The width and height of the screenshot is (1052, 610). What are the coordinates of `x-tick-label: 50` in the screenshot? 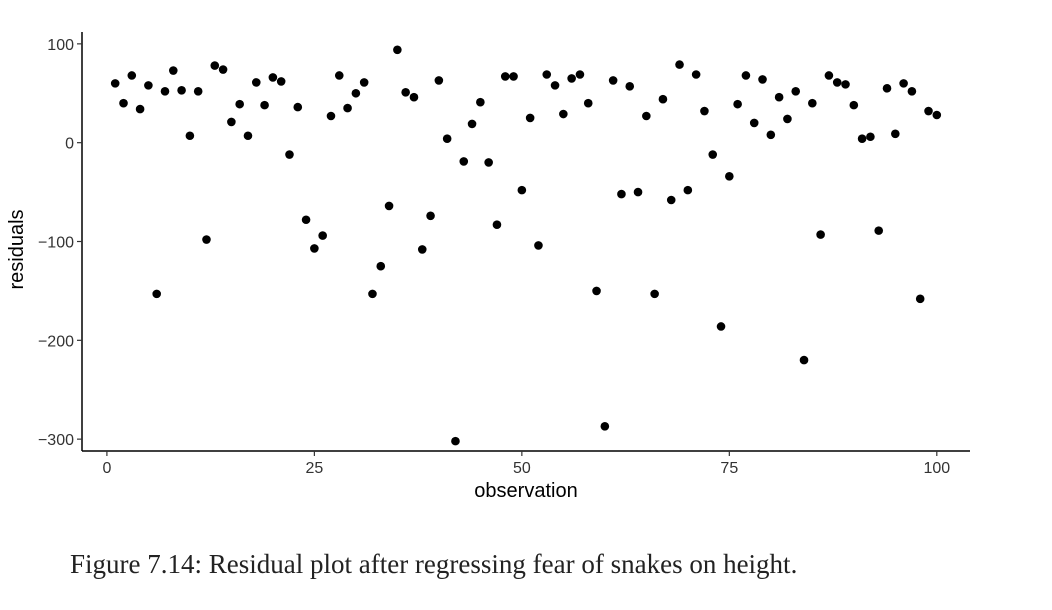 It's located at (522, 468).